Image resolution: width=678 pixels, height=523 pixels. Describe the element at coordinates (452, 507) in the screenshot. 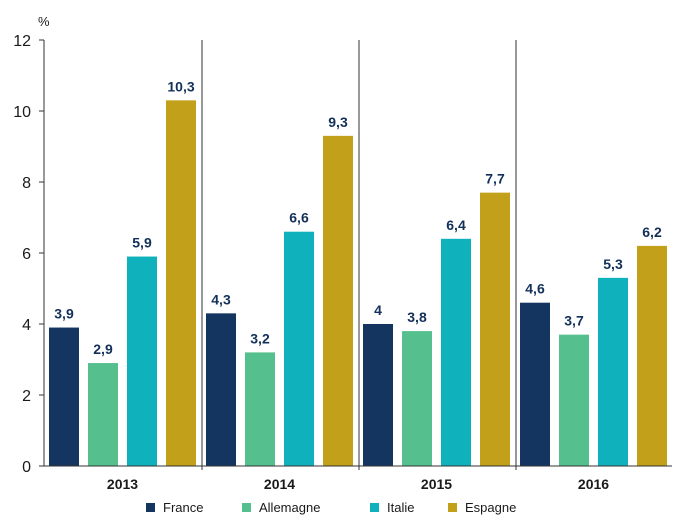

I see `legend-swatch-espagne` at that location.